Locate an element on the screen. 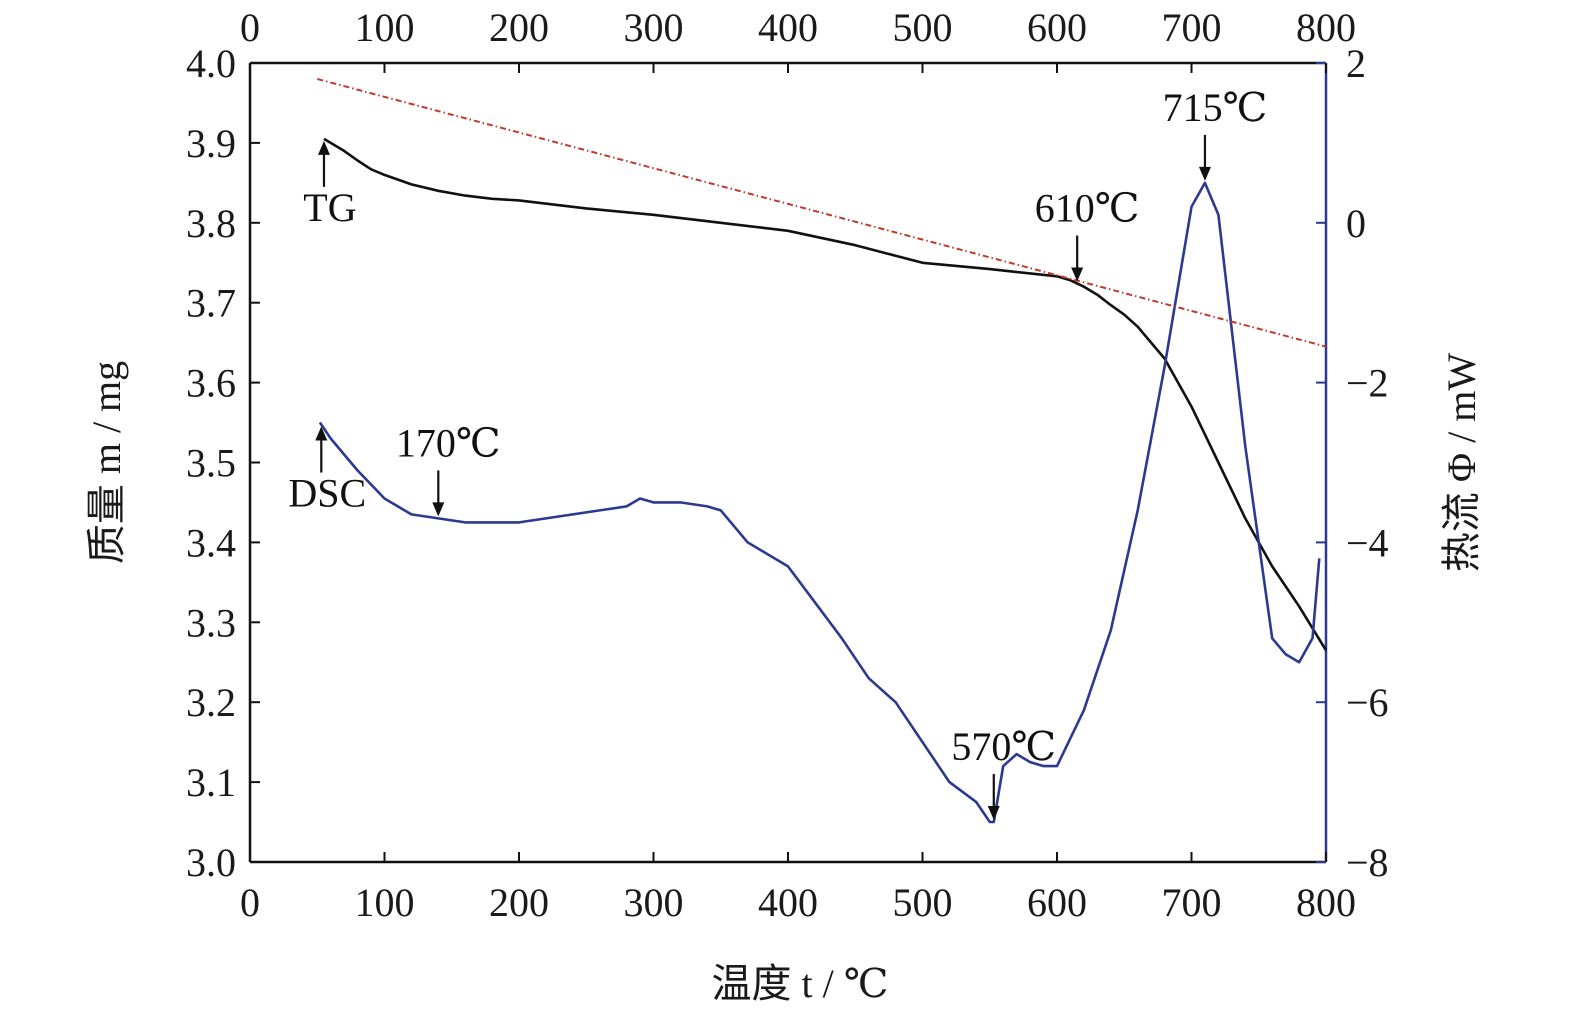 The image size is (1575, 1017). x-tick-label-bottom: 200 is located at coordinates (519, 902).